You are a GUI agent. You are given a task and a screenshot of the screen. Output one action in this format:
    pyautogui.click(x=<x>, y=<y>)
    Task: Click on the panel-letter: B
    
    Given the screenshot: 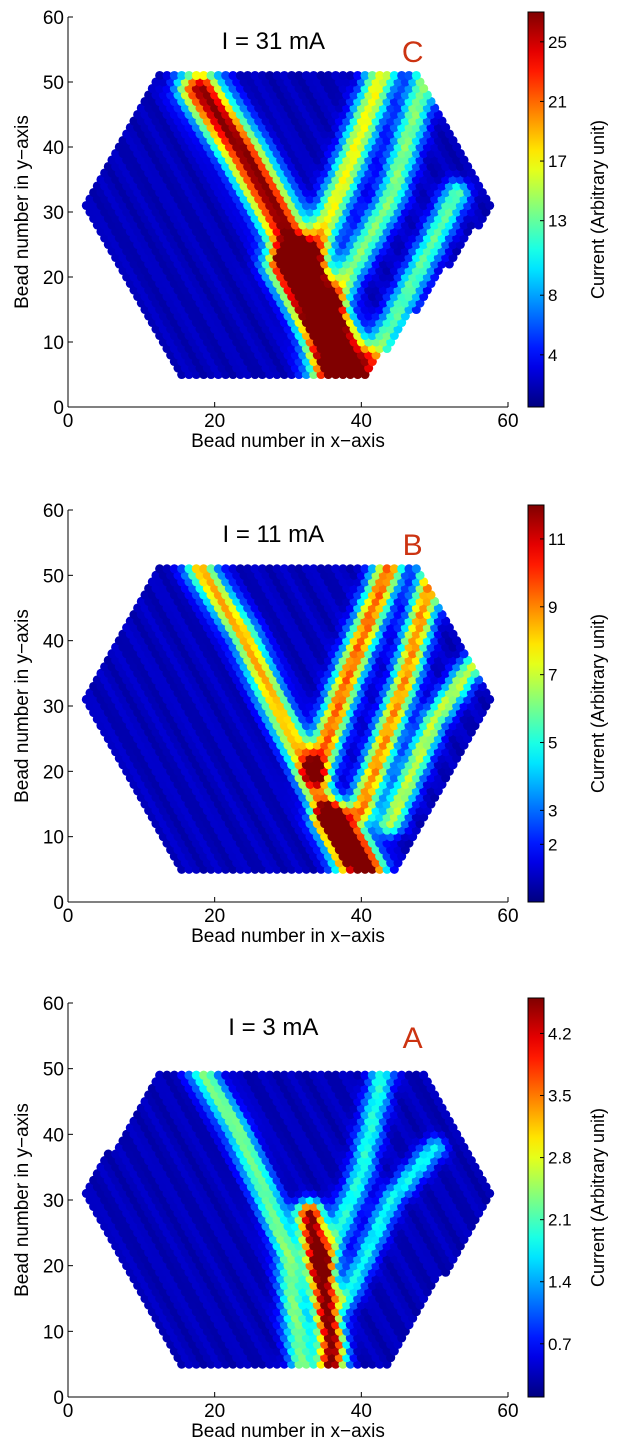 What is the action you would take?
    pyautogui.click(x=413, y=545)
    